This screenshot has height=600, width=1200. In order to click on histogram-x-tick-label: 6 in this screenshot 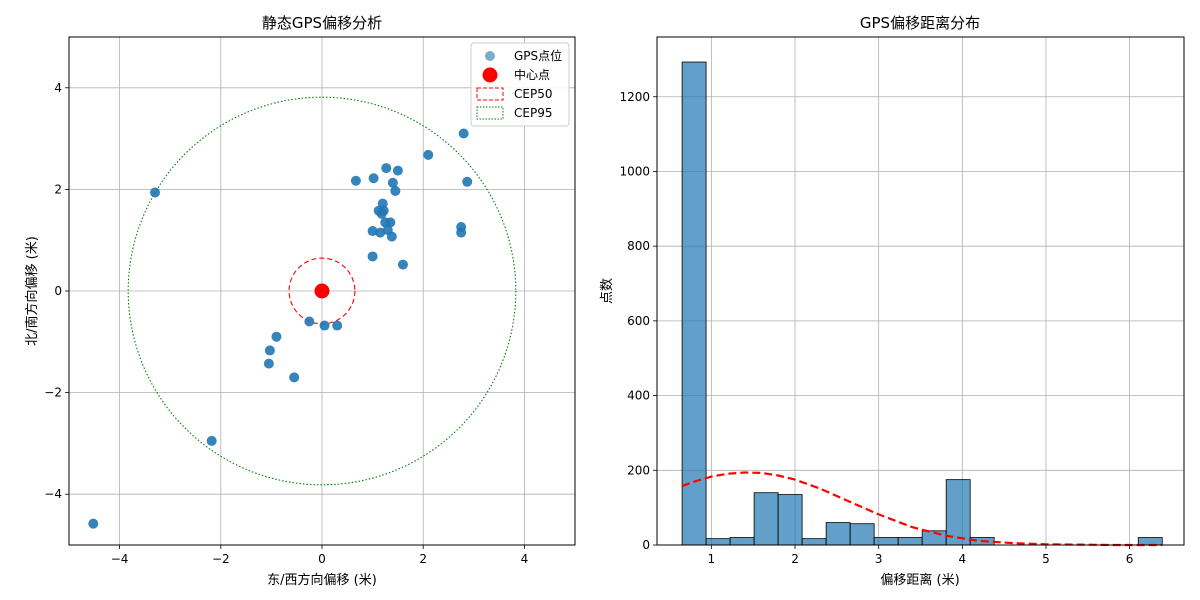, I will do `click(1130, 559)`.